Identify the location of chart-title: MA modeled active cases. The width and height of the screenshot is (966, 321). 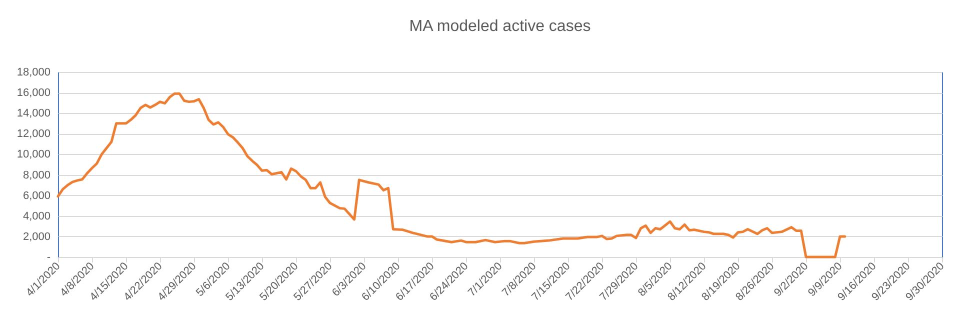
(500, 26).